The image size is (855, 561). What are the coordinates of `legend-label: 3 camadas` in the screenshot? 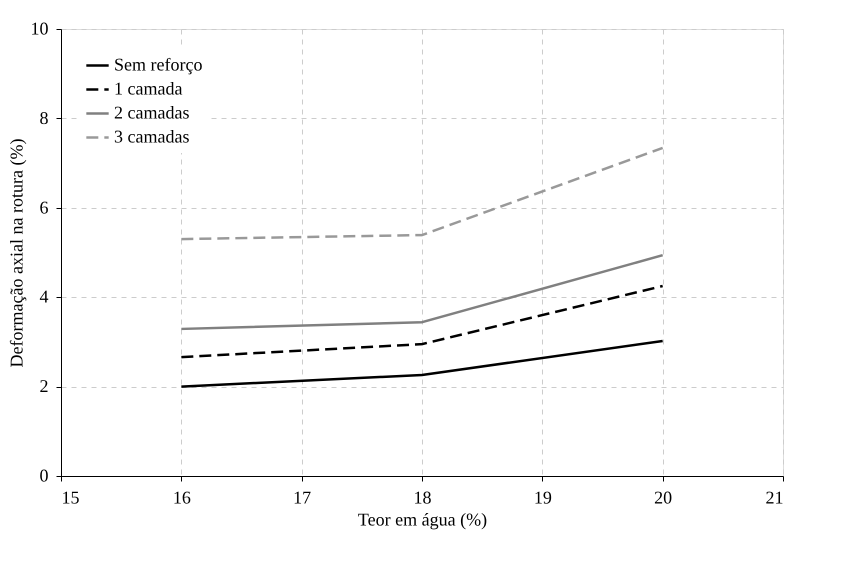 It's located at (152, 136).